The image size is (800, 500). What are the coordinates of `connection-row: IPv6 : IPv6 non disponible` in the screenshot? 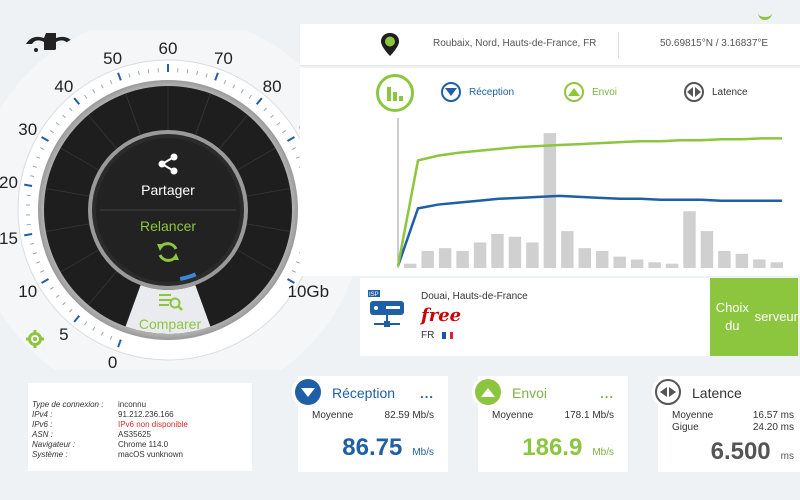 It's located at (142, 425).